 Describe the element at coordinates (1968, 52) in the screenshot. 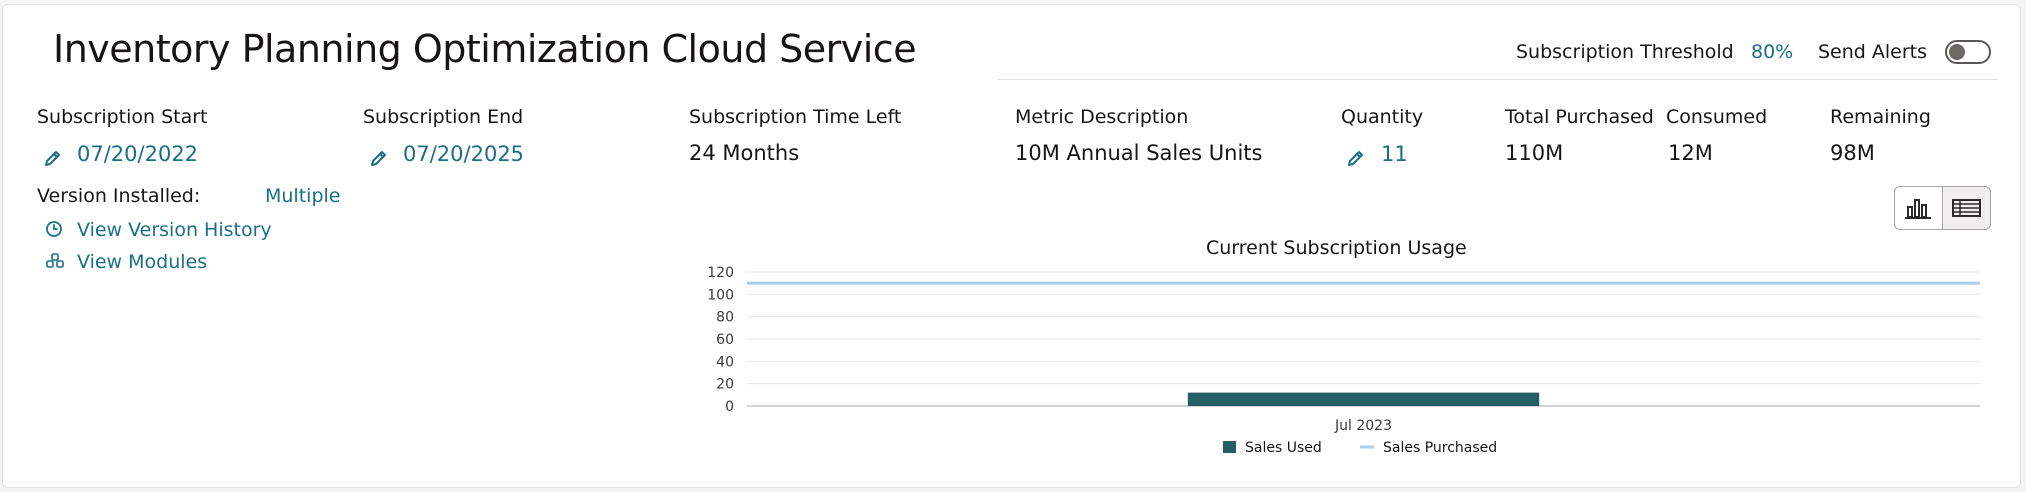

I see `send-alerts-toggle` at that location.